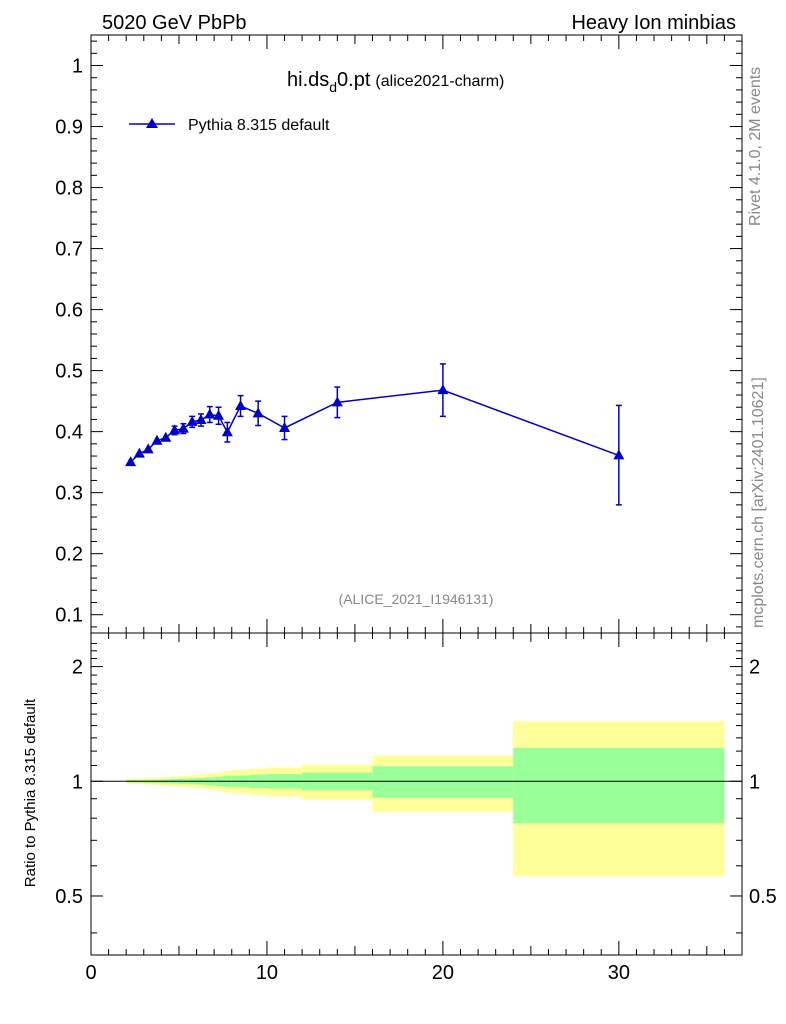 This screenshot has height=1024, width=786. Describe the element at coordinates (754, 668) in the screenshot. I see `ratio-ytick-label-right: 2` at that location.